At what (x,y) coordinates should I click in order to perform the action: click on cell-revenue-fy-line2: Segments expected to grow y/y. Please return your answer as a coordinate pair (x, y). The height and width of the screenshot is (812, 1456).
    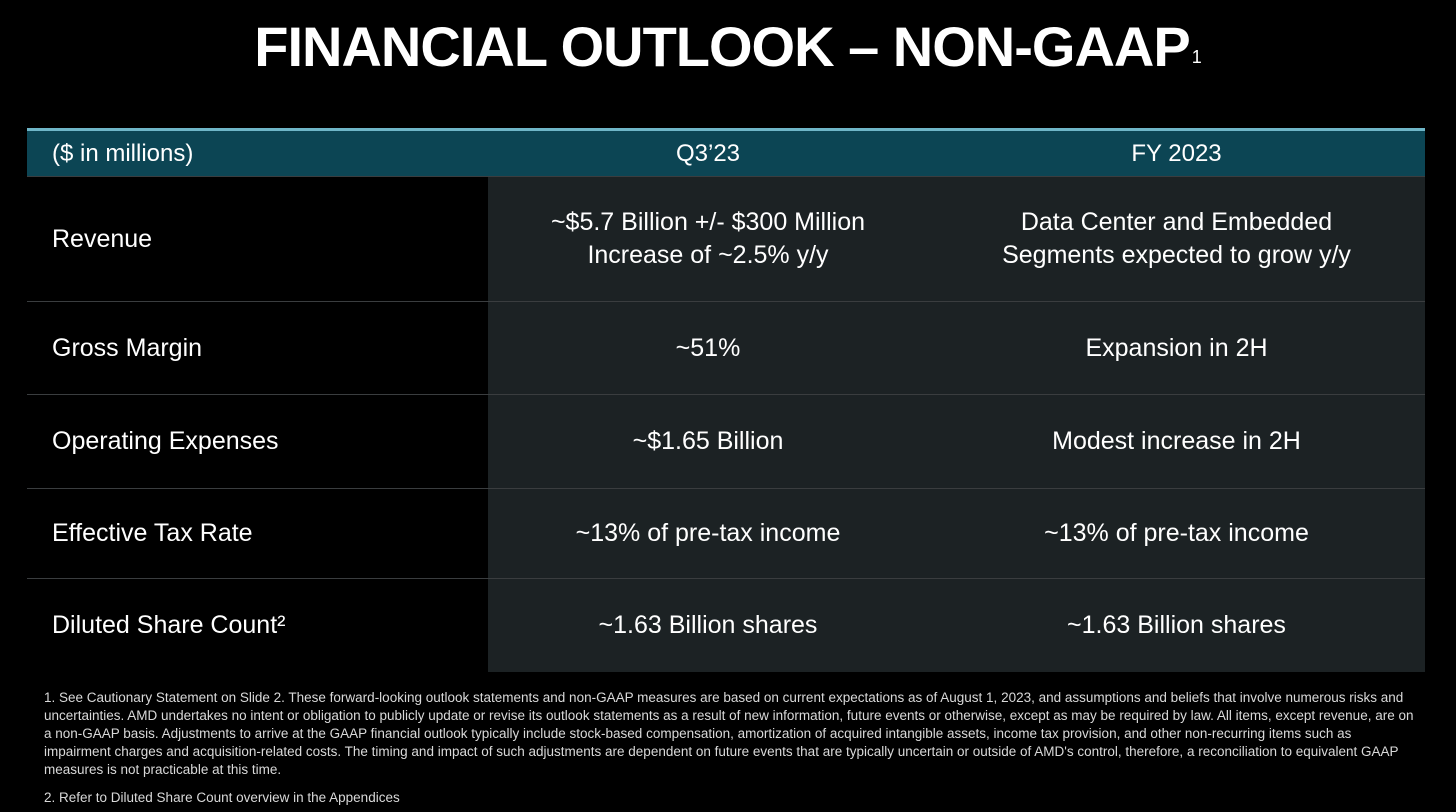
    Looking at the image, I should click on (1176, 255).